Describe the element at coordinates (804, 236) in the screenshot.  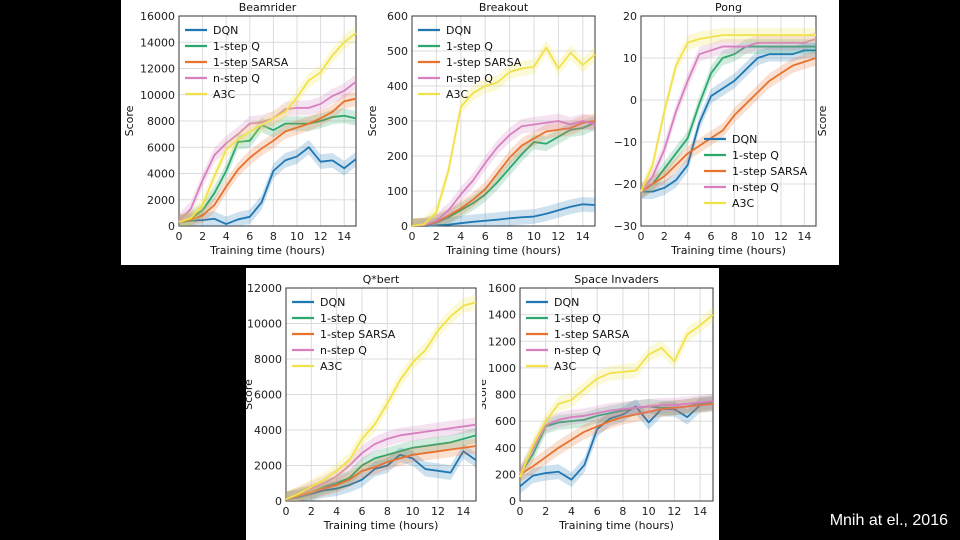
I see `pong-x-tick-label: 14` at that location.